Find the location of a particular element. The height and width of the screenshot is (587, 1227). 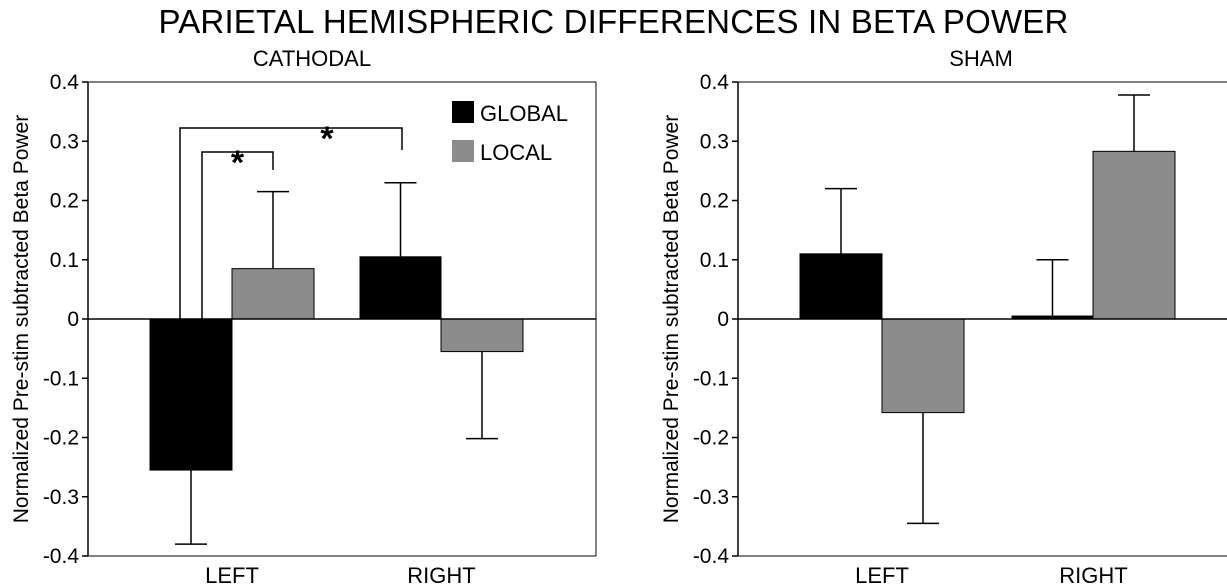

cathodal-legend-label-global: GLOBAL is located at coordinates (524, 113).